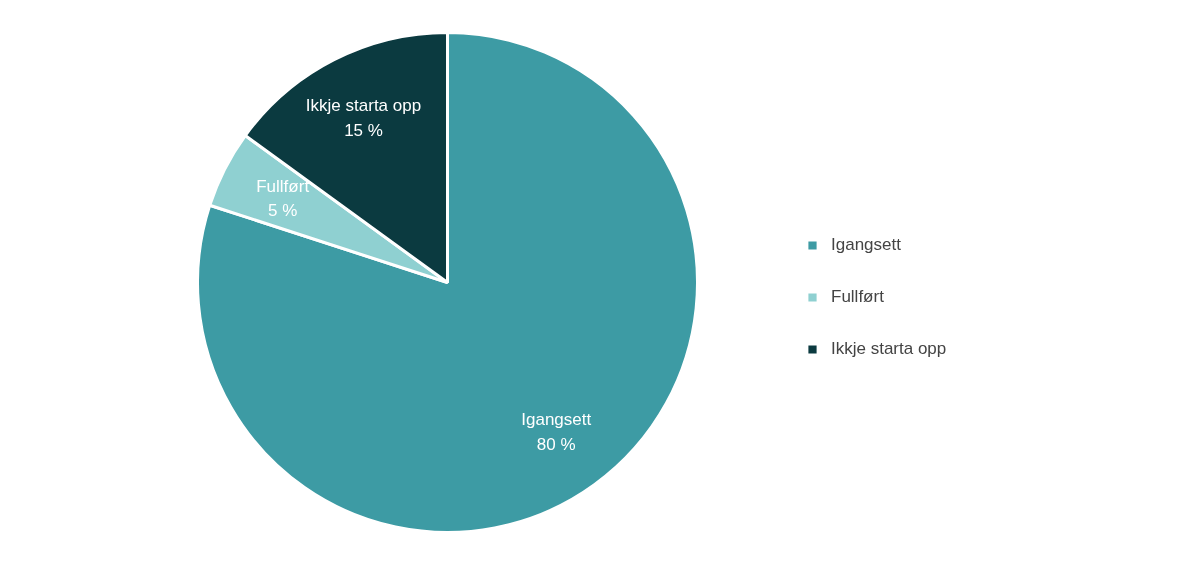  What do you see at coordinates (556, 445) in the screenshot?
I see `data-label: 80 %` at bounding box center [556, 445].